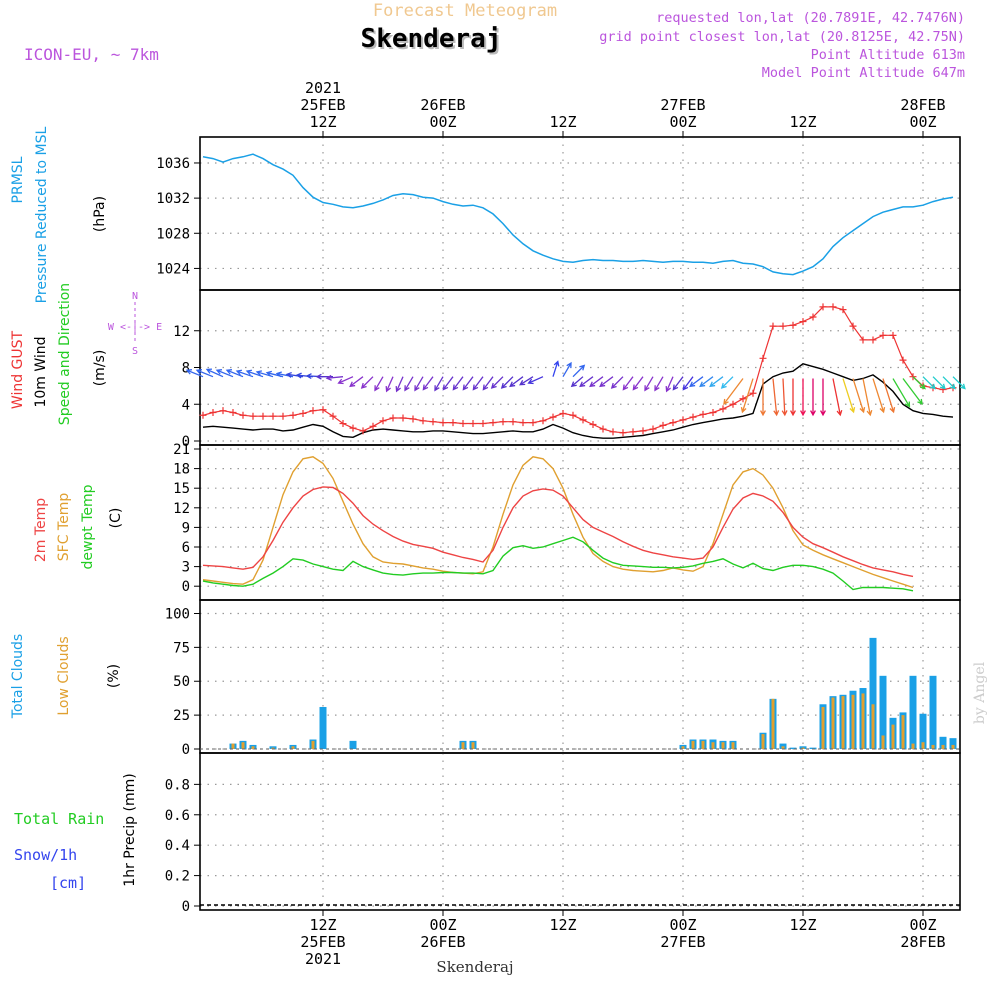 The width and height of the screenshot is (1000, 1000). What do you see at coordinates (45, 855) in the screenshot?
I see `snow-label: Snow/1h` at bounding box center [45, 855].